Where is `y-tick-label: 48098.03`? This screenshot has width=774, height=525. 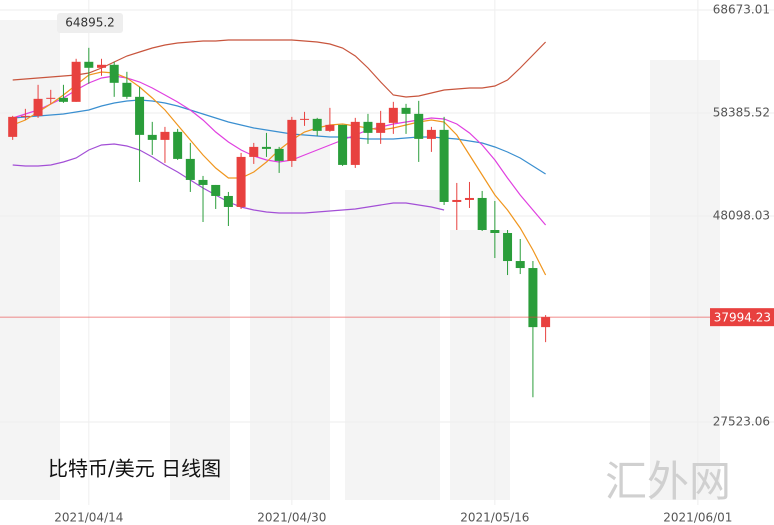
y-tick-label: 48098.03 is located at coordinates (741, 216).